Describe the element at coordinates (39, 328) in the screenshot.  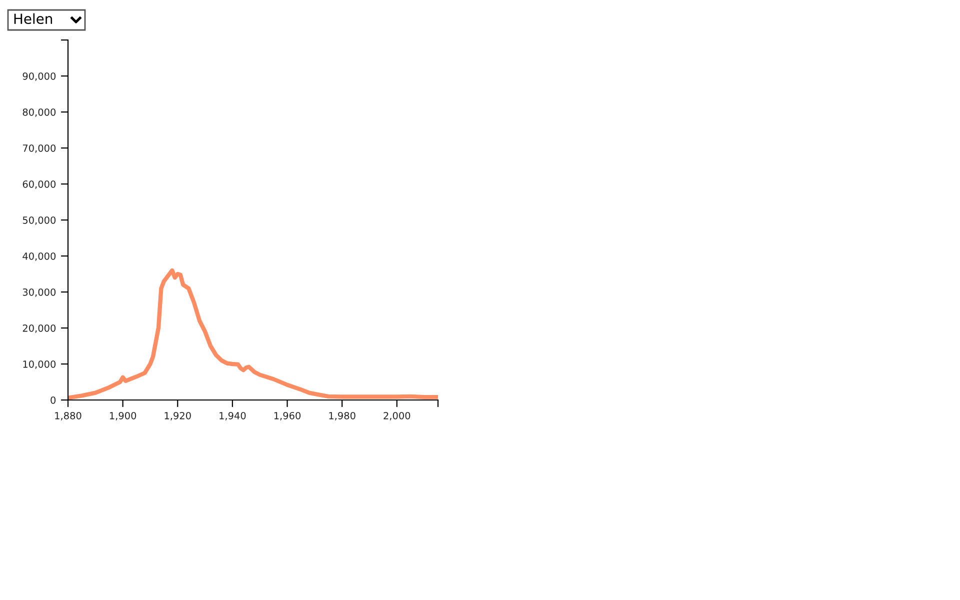
I see `y-tick-label: 20,000` at that location.